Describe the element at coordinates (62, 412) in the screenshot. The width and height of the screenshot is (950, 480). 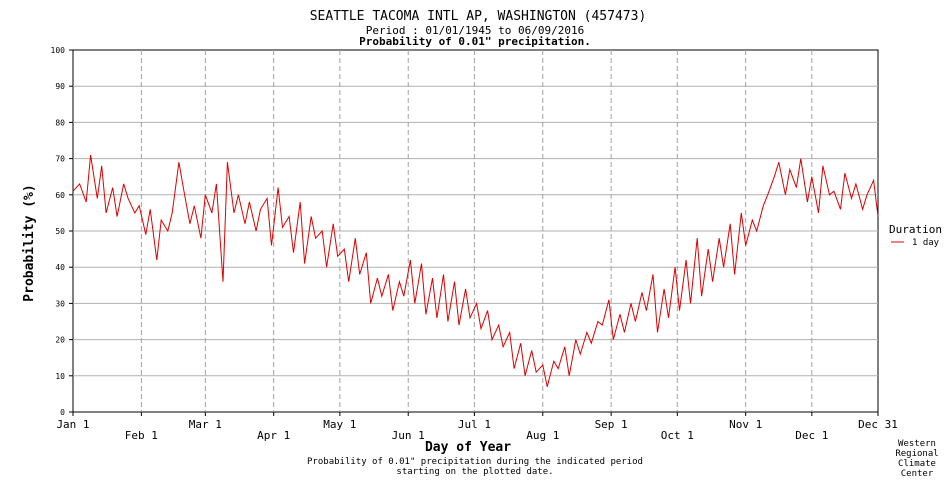
I see `y-tick-label: 0` at that location.